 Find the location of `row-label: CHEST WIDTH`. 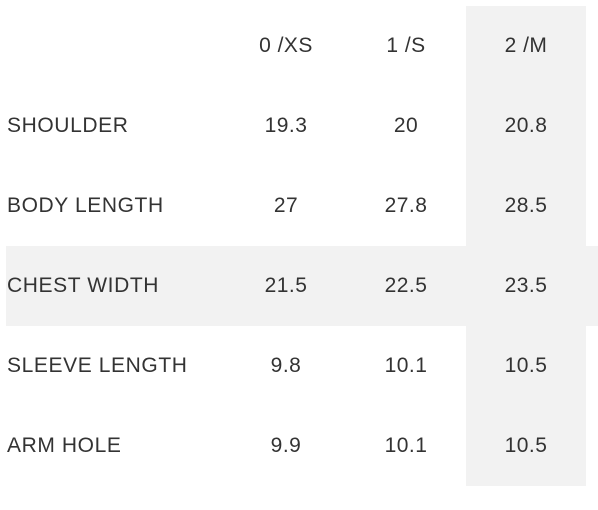

row-label: CHEST WIDTH is located at coordinates (83, 285).